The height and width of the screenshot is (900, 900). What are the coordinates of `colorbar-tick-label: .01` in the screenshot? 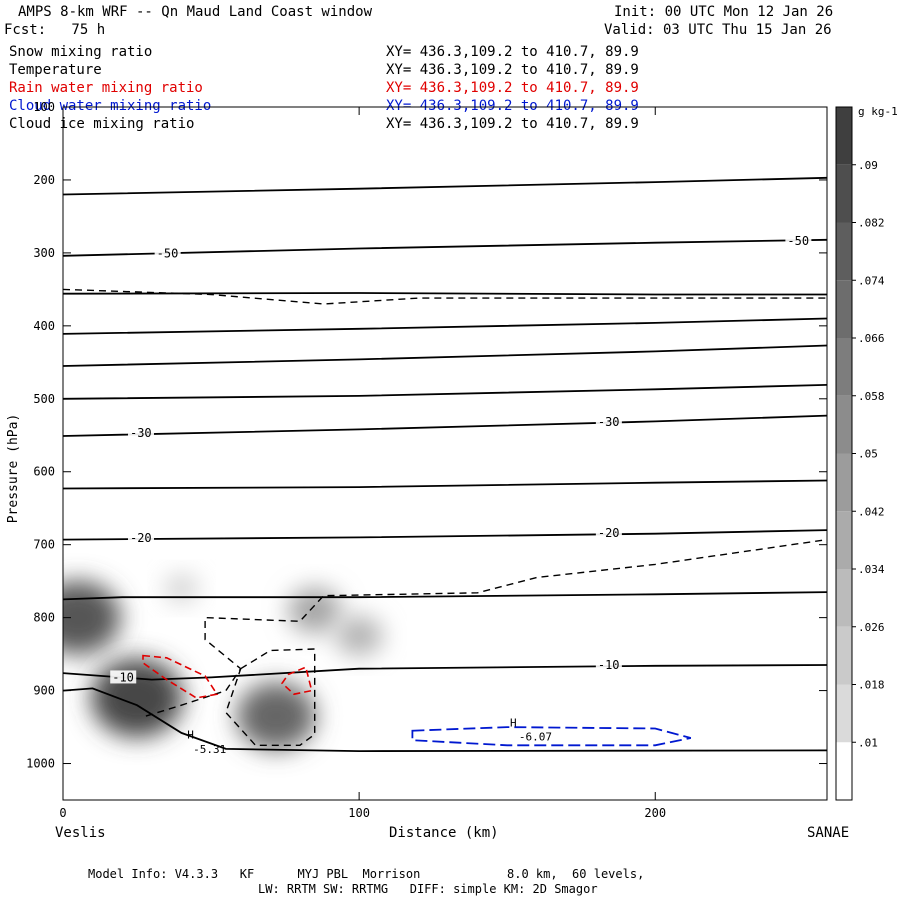 It's located at (868, 742).